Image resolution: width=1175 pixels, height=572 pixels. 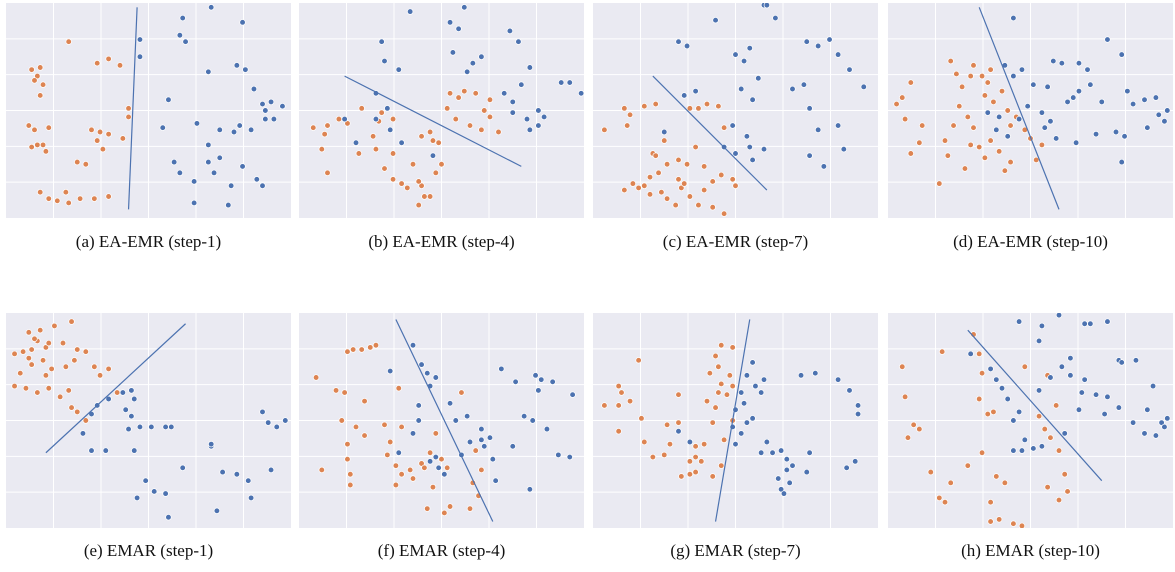 What do you see at coordinates (1019, 108) in the screenshot?
I see `decision-boundary-line` at bounding box center [1019, 108].